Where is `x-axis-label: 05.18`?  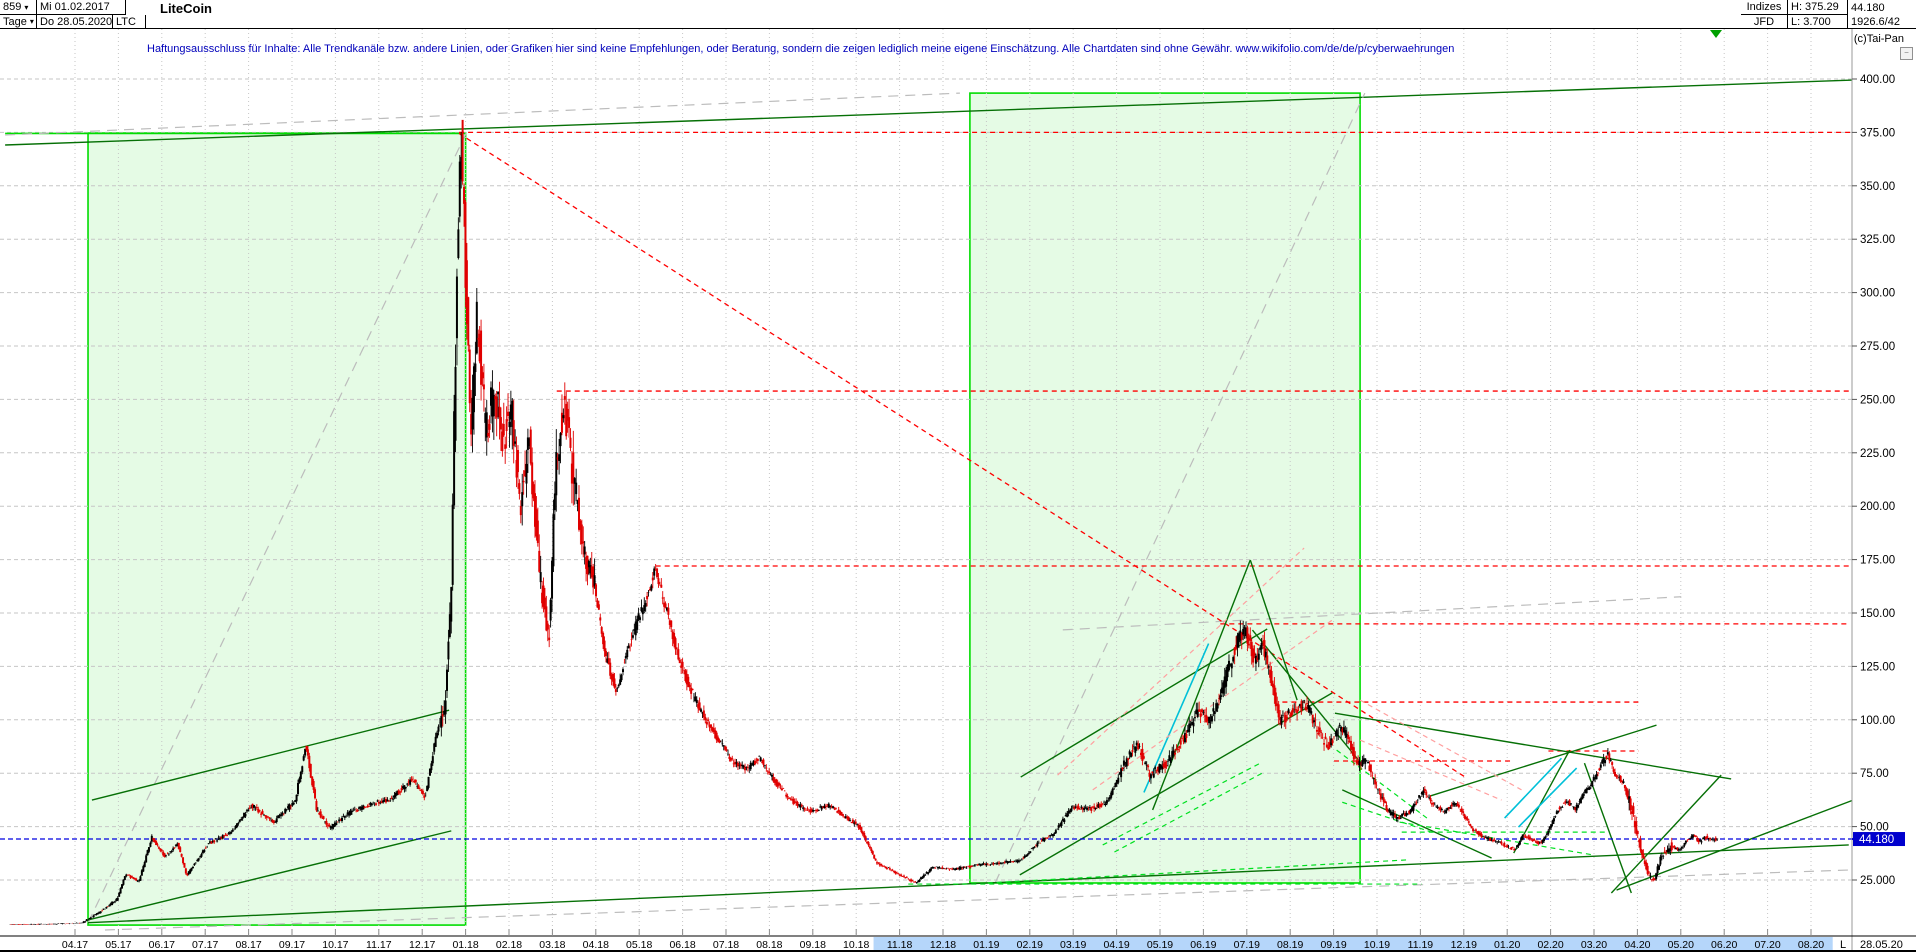 x-axis-label: 05.18 is located at coordinates (639, 945).